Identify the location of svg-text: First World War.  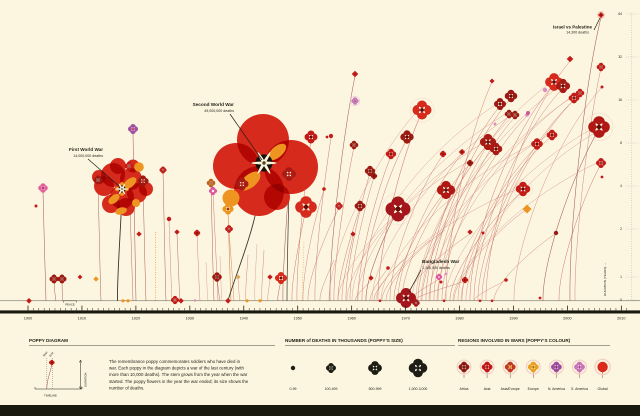
(86, 149).